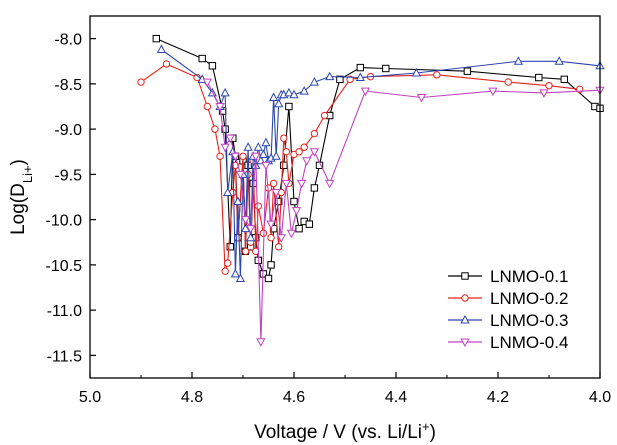 The width and height of the screenshot is (617, 445). I want to click on x-tick-label: 5.0, so click(90, 397).